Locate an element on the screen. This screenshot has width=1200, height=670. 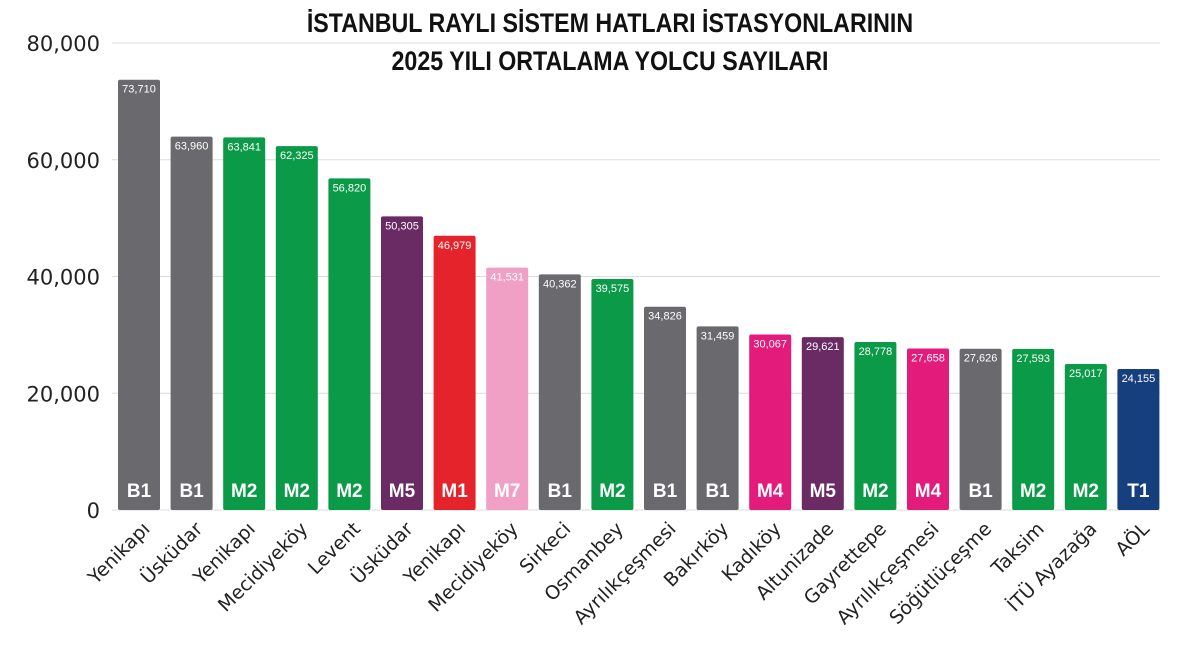
bar-group: 30,067 M4 is located at coordinates (770, 422).